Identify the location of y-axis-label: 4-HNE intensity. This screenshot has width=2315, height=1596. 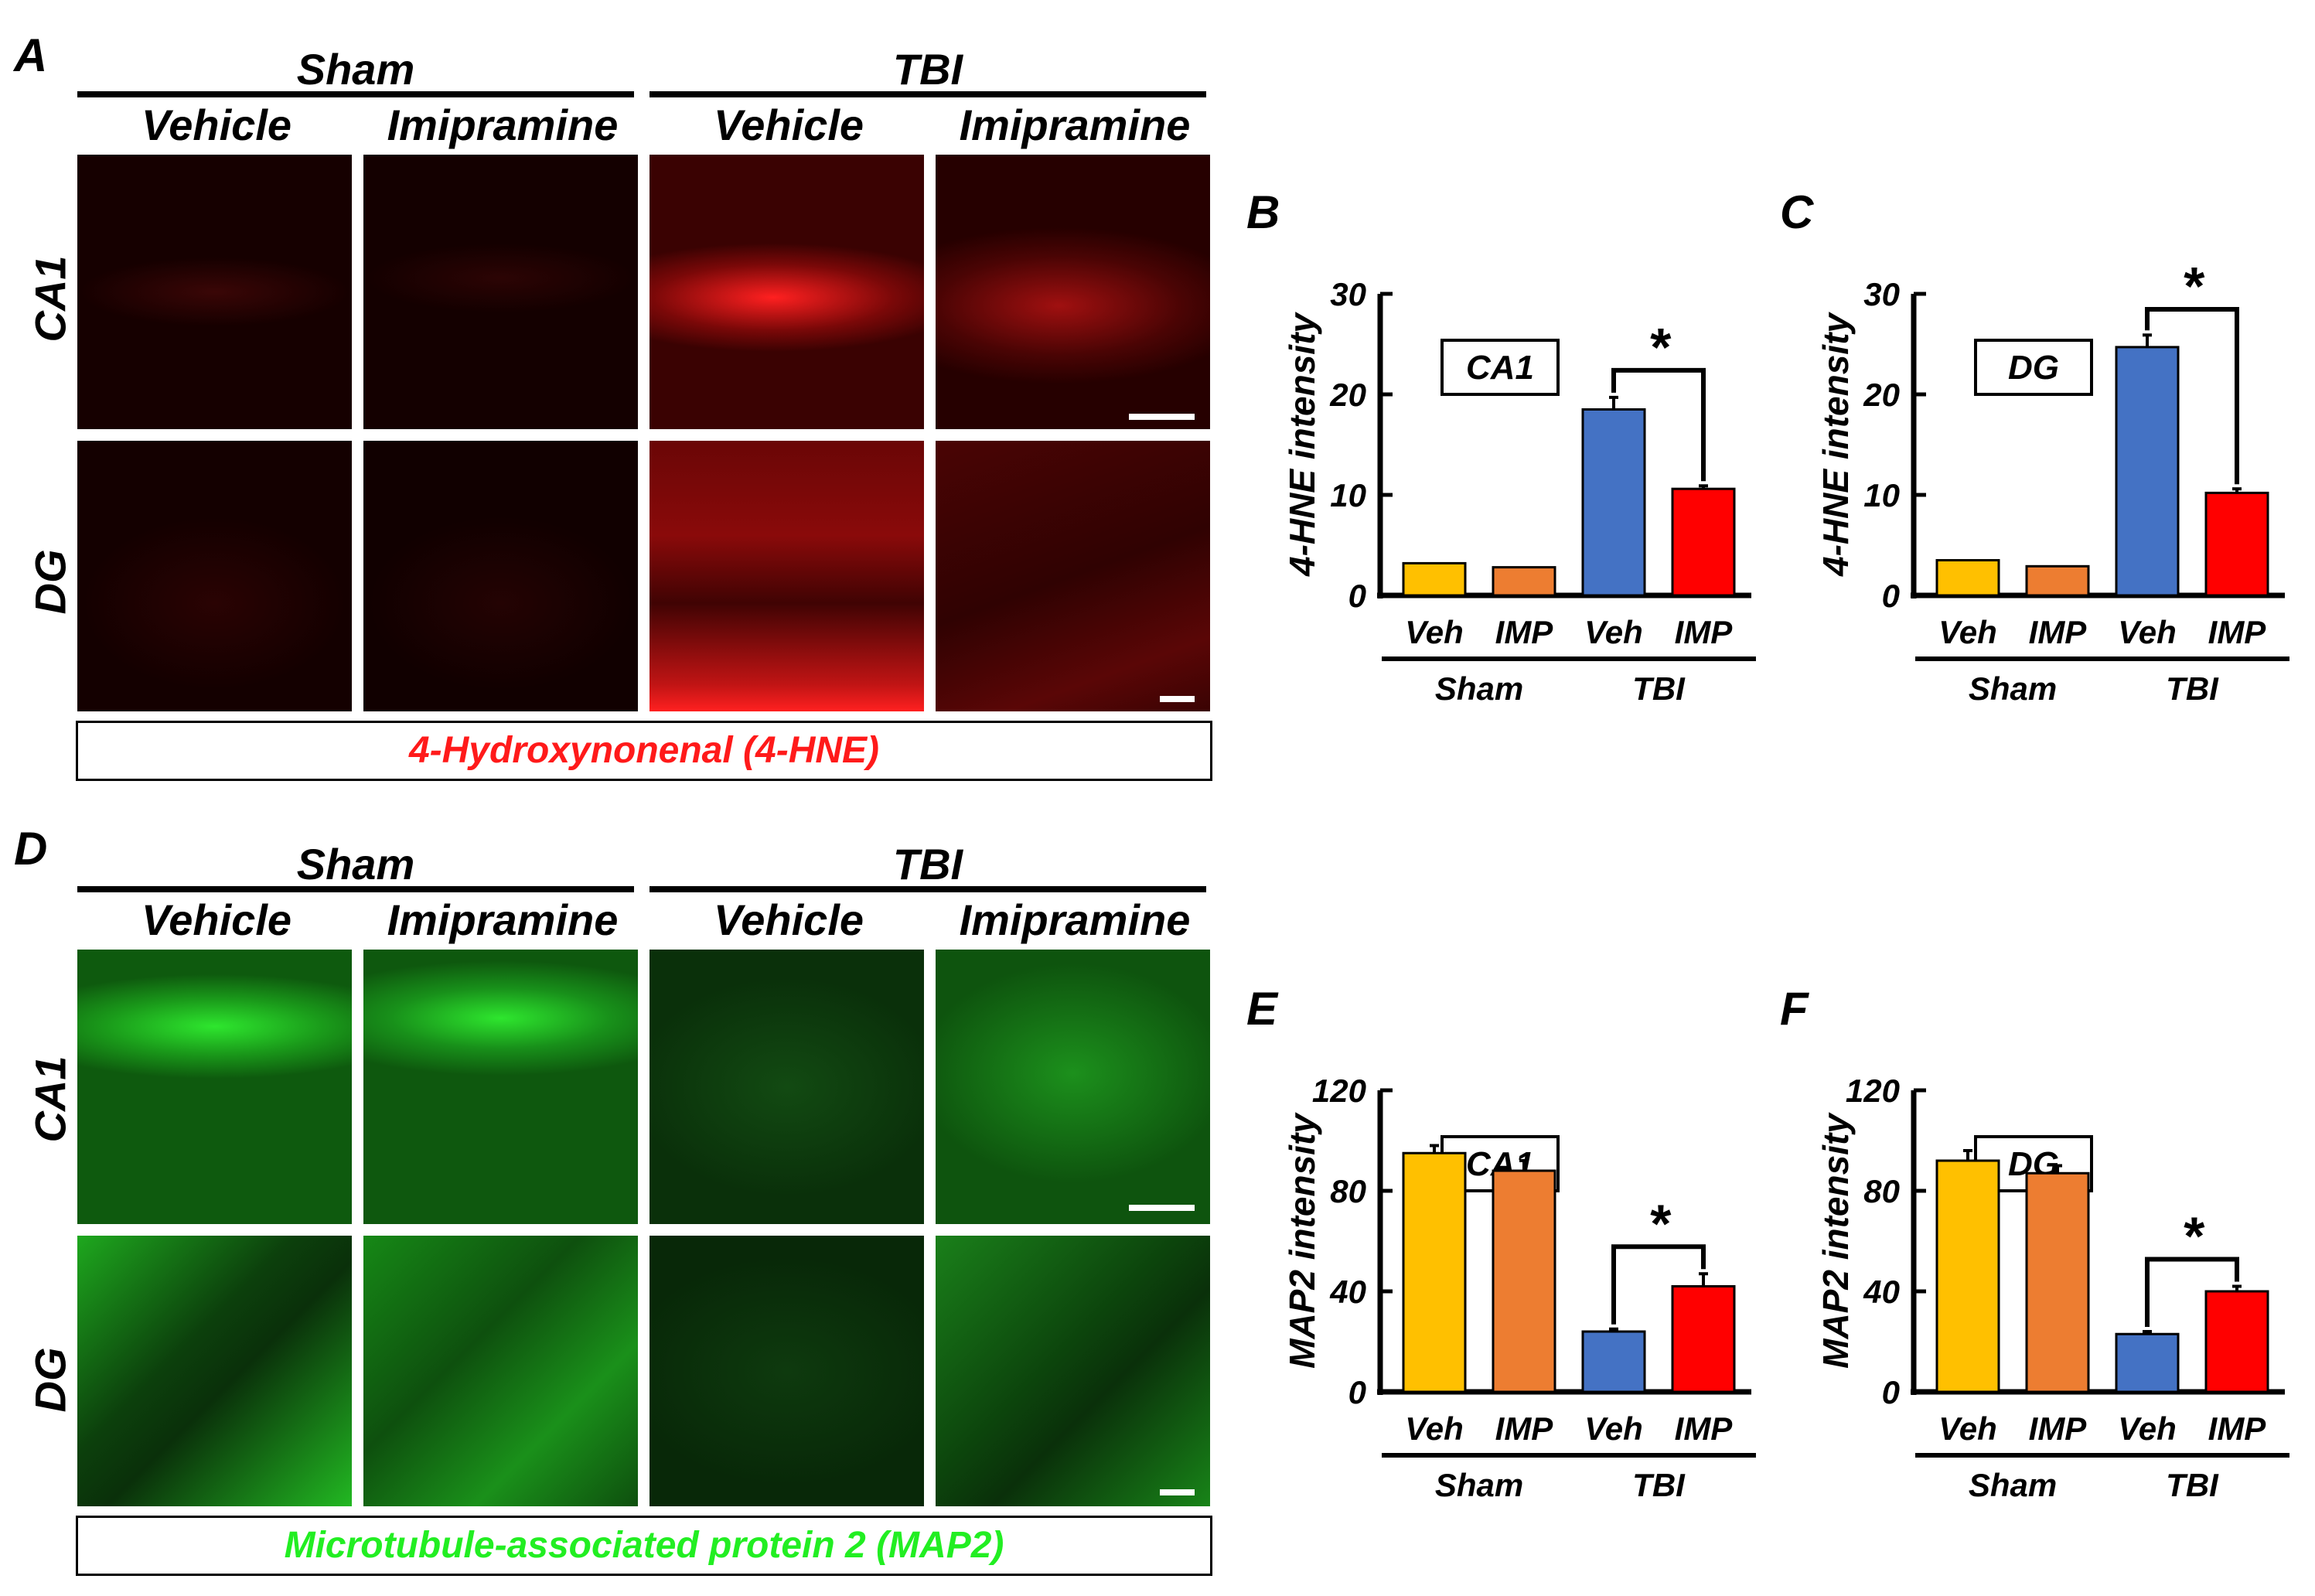
(1836, 445).